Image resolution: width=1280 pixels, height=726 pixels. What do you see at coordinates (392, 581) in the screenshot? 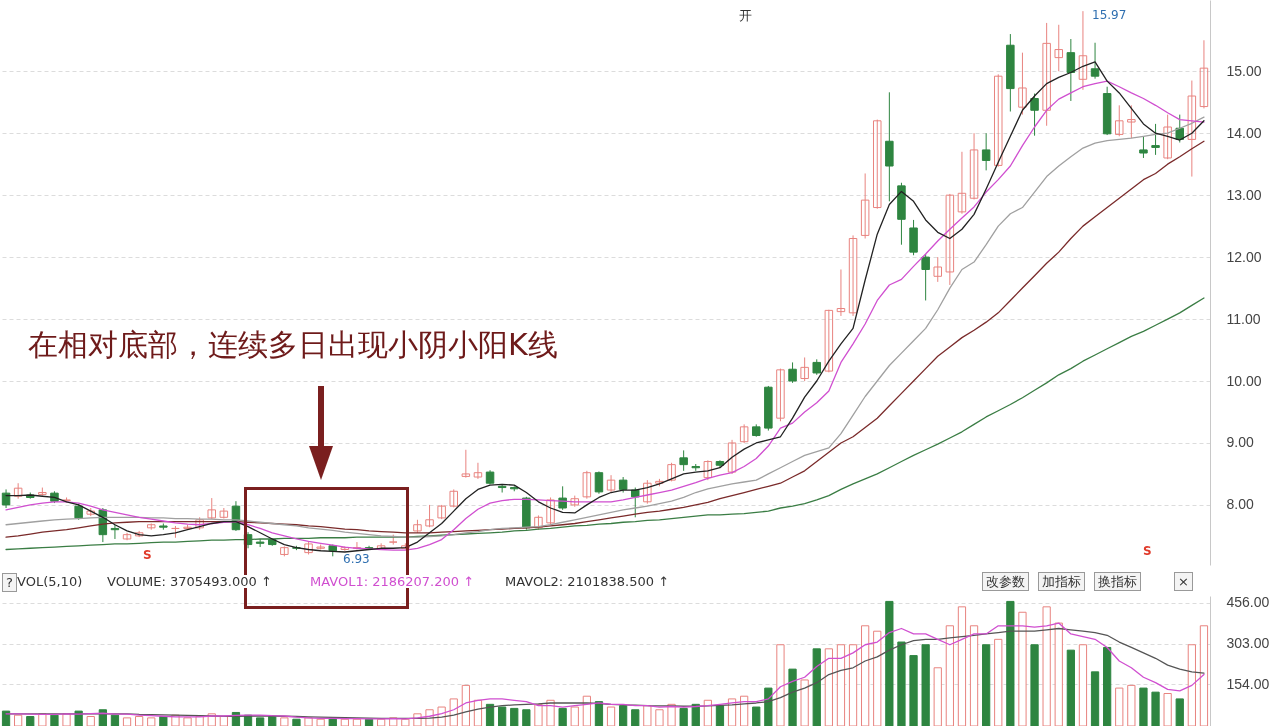
I see `text: MAVOL1: 2186207.200 ↑` at bounding box center [392, 581].